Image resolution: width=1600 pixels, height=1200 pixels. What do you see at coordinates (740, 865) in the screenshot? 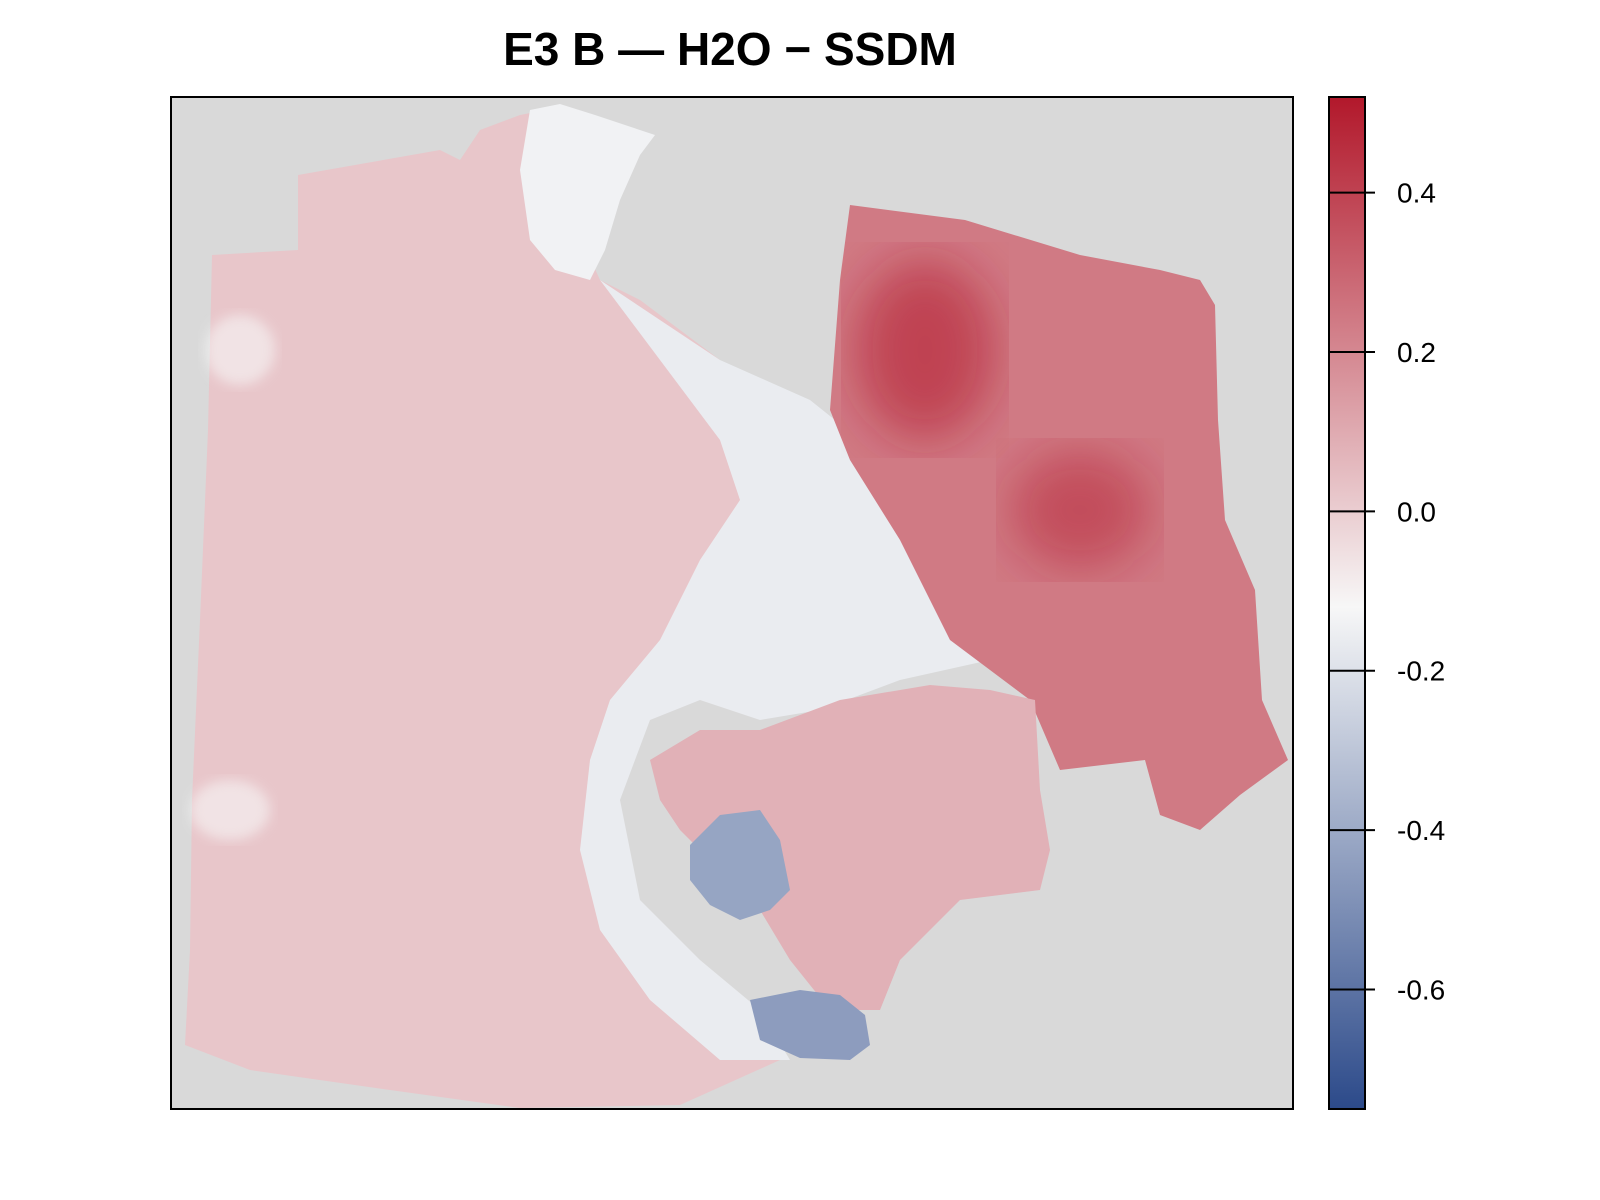
I see `region-estuary` at bounding box center [740, 865].